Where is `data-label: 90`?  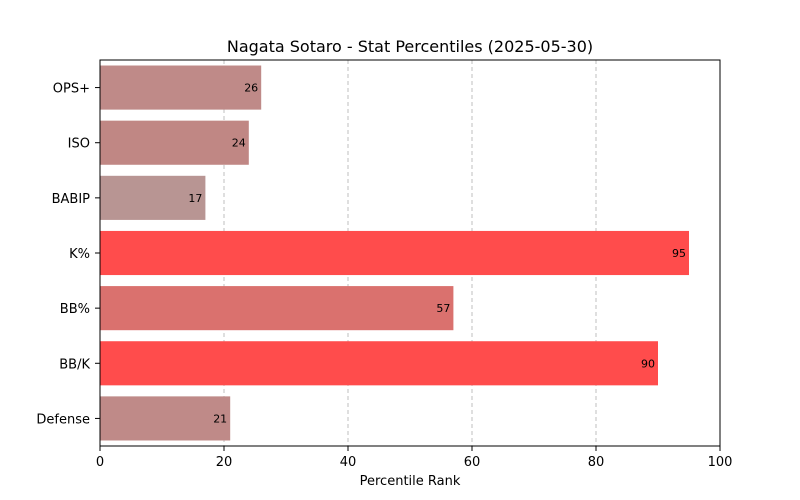 data-label: 90 is located at coordinates (648, 363).